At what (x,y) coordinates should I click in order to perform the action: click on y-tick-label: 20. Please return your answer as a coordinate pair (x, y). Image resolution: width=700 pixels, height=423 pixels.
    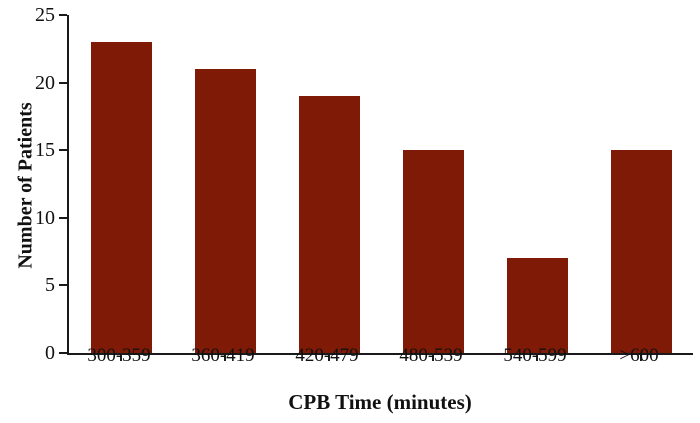
    Looking at the image, I should click on (45, 82).